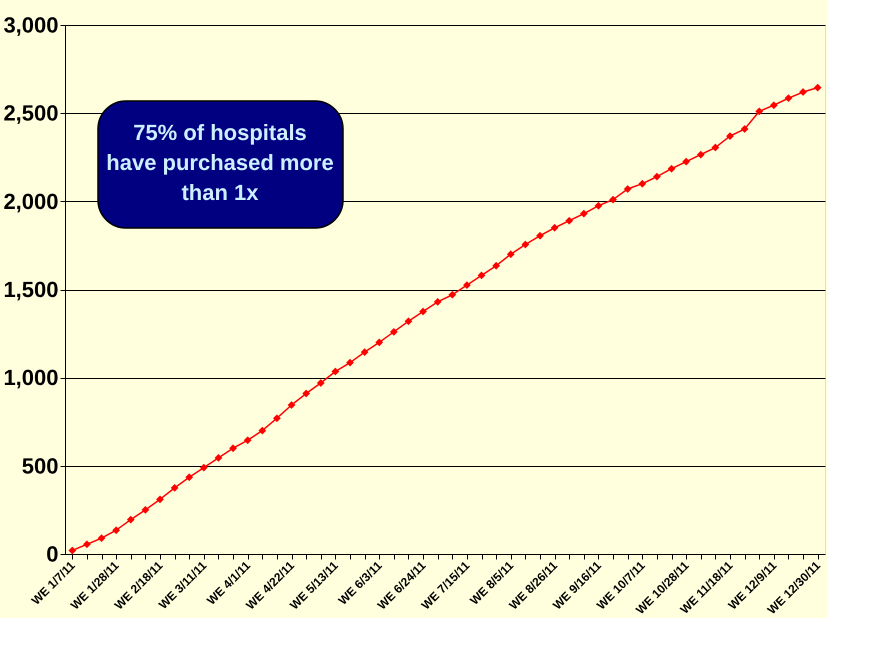  I want to click on y-tick-label: 0, so click(52, 554).